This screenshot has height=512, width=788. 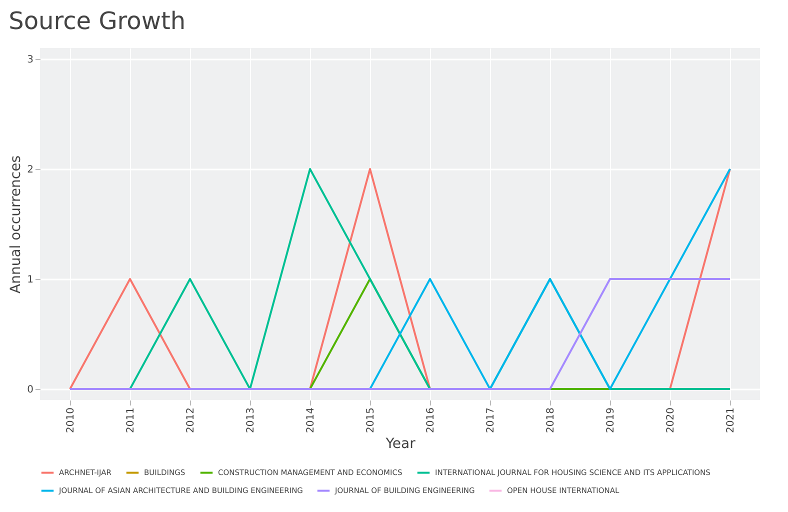 What do you see at coordinates (371, 420) in the screenshot?
I see `x-tick-label: 2015` at bounding box center [371, 420].